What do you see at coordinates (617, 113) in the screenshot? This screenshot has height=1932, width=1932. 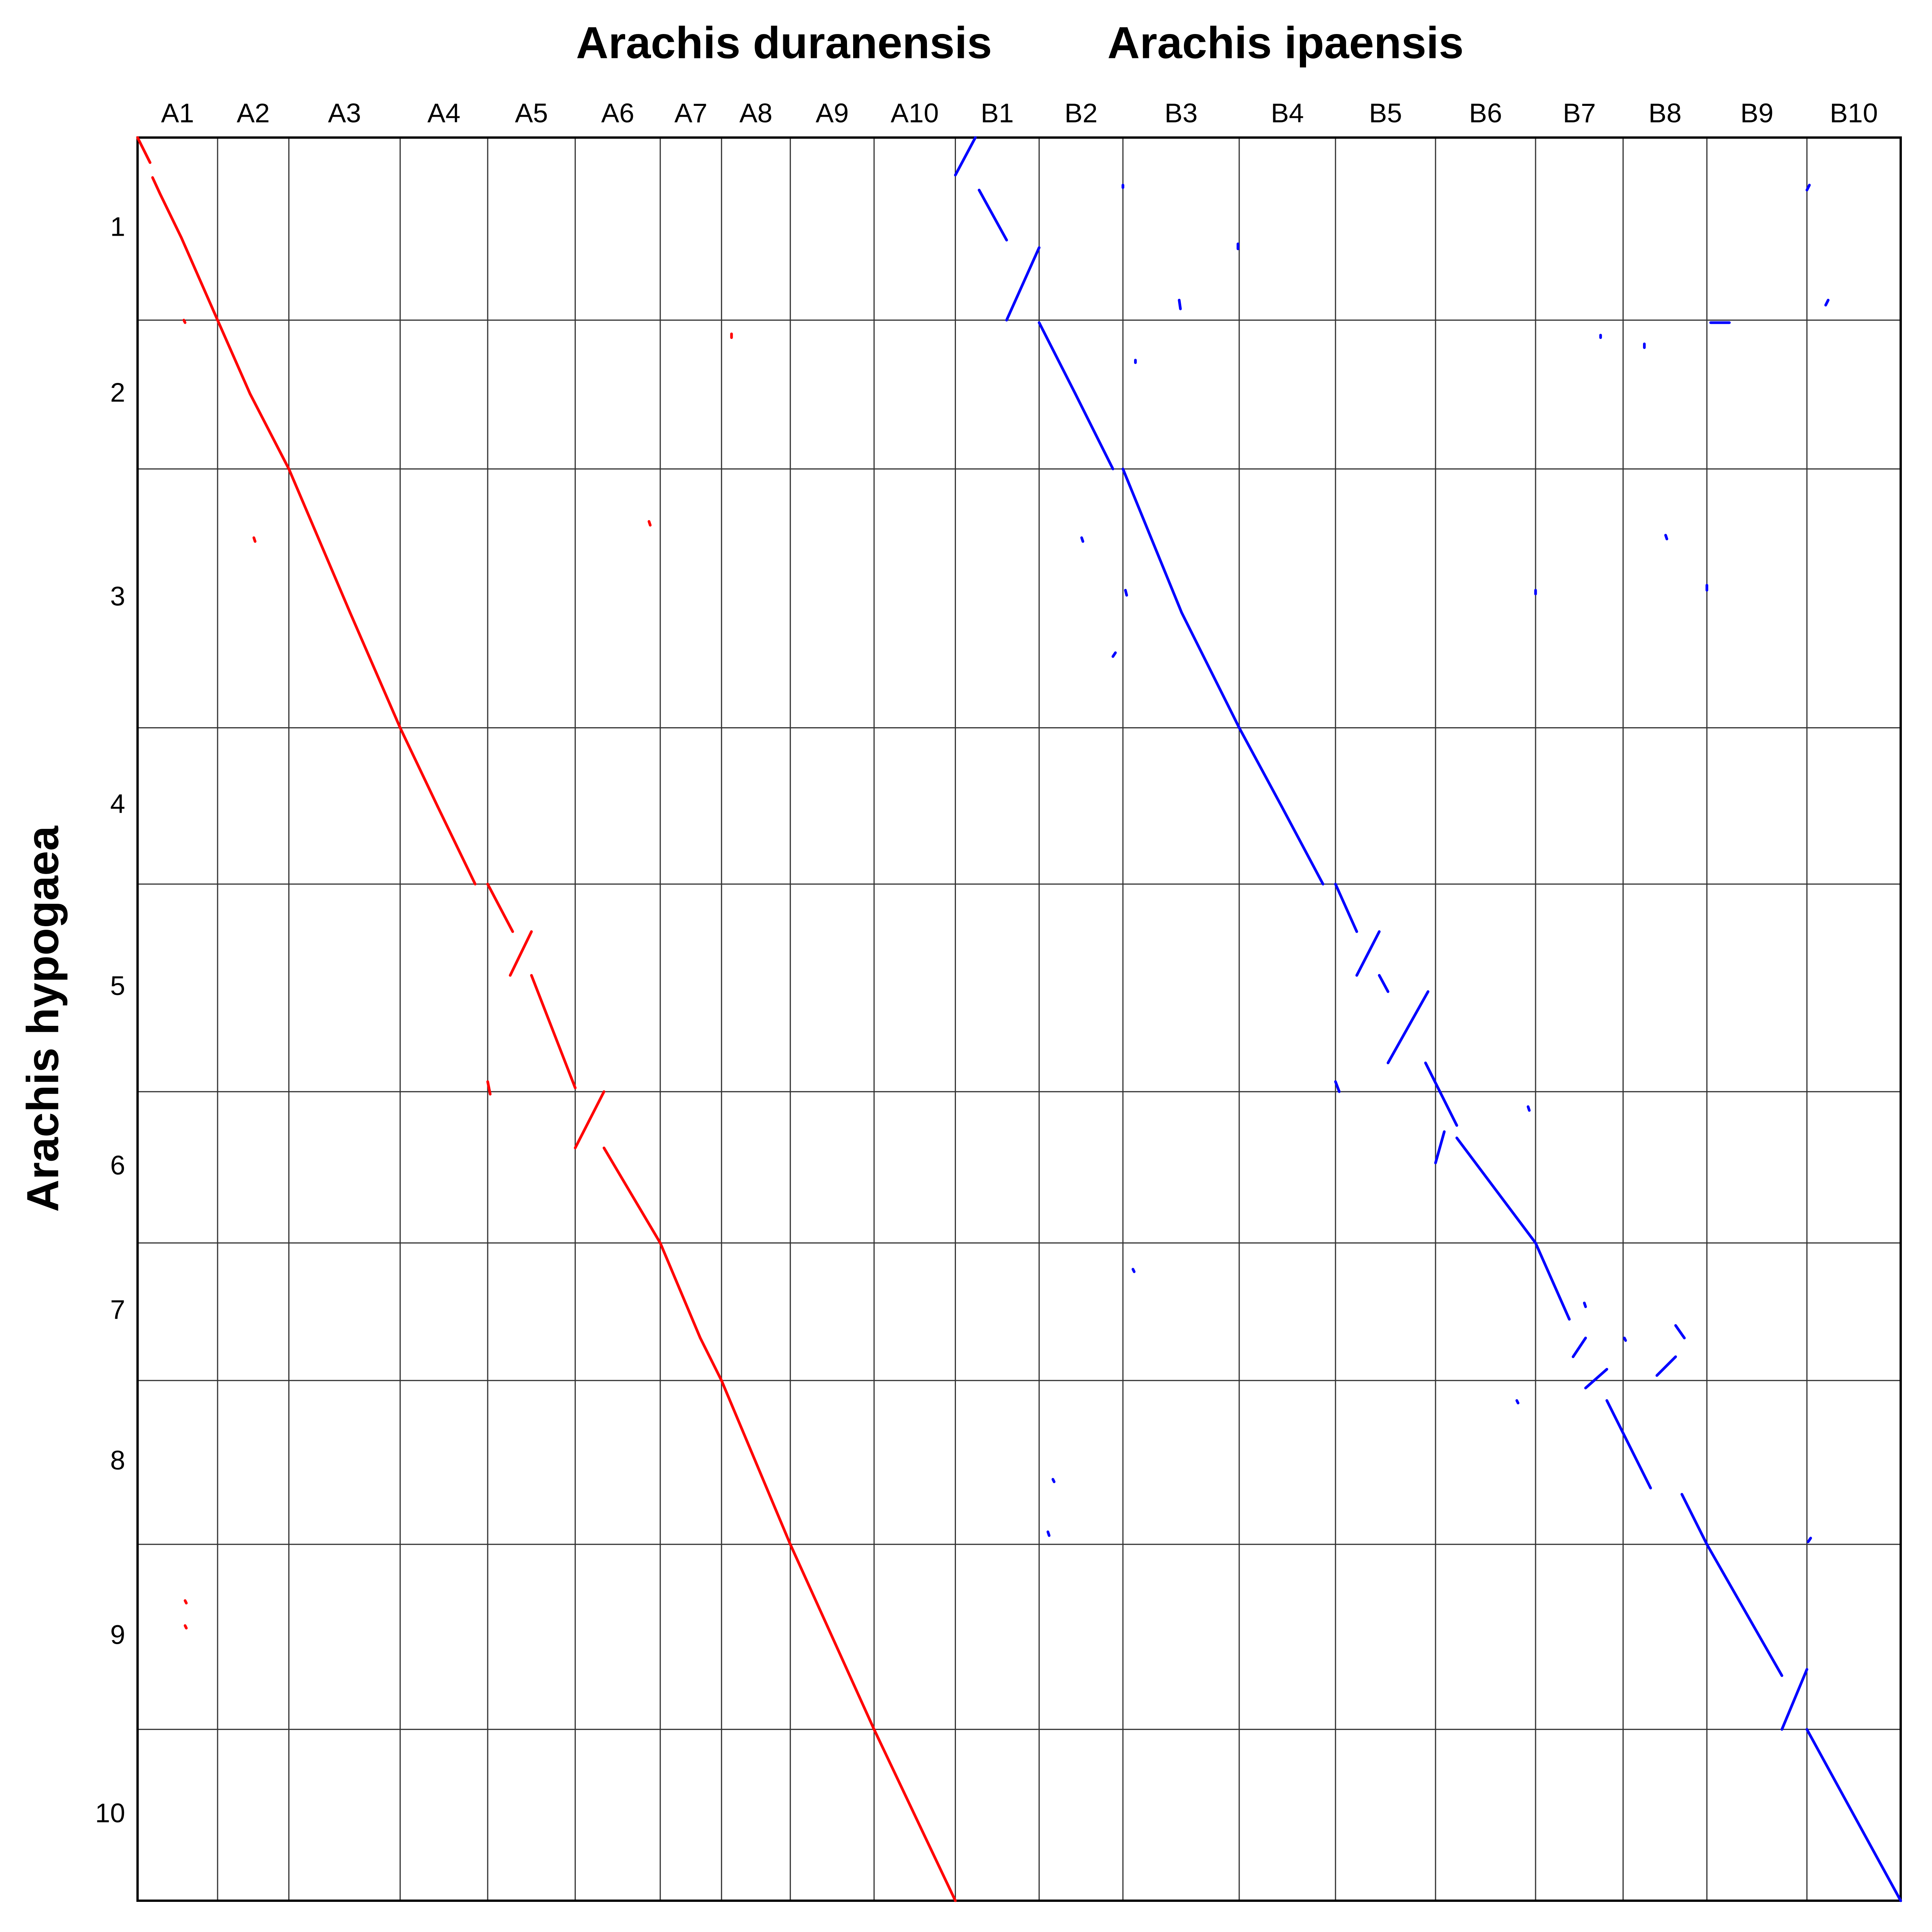 I see `x-tick-label: A6` at bounding box center [617, 113].